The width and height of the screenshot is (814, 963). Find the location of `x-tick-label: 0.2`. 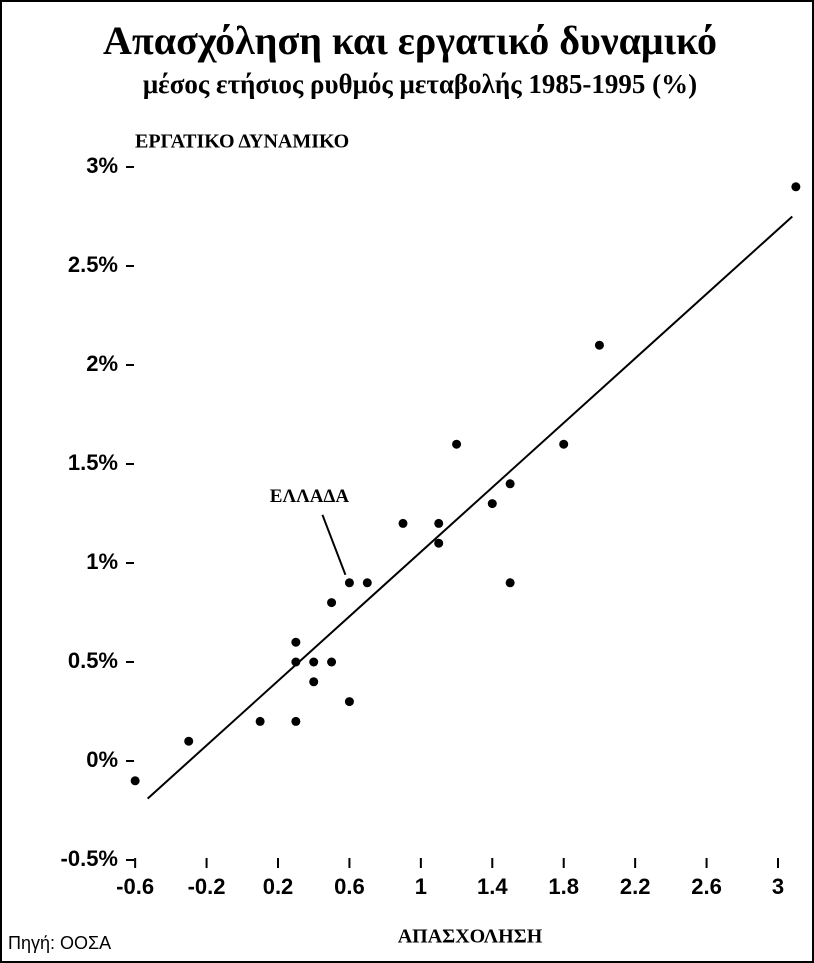

x-tick-label: 0.2 is located at coordinates (278, 886).